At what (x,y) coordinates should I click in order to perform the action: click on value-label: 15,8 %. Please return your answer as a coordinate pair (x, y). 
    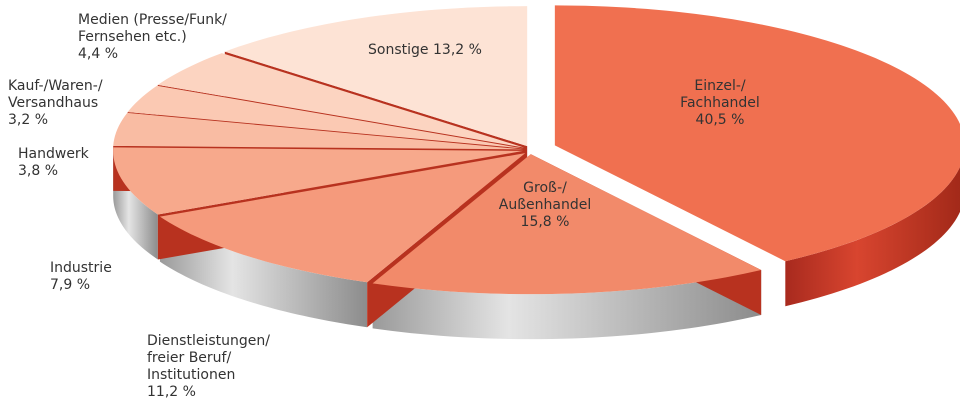
    Looking at the image, I should click on (545, 222).